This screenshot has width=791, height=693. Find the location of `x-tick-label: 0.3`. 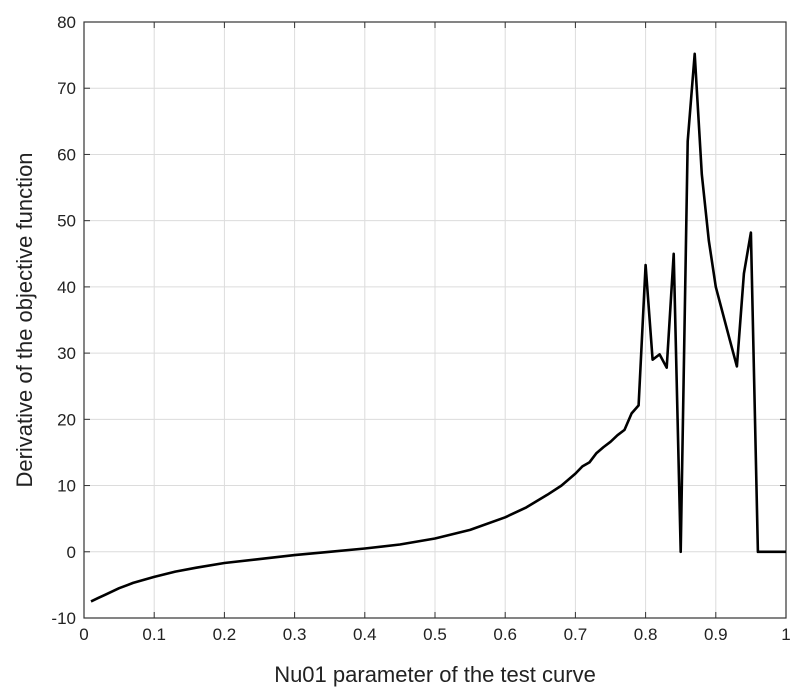

x-tick-label: 0.3 is located at coordinates (295, 634).